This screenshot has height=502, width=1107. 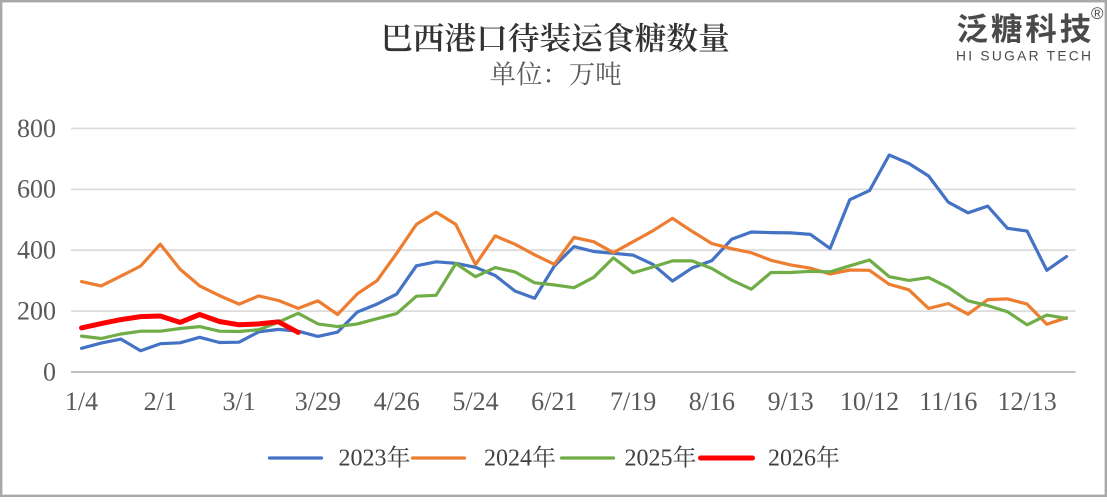 What do you see at coordinates (633, 401) in the screenshot?
I see `svg-text: 7/19` at bounding box center [633, 401].